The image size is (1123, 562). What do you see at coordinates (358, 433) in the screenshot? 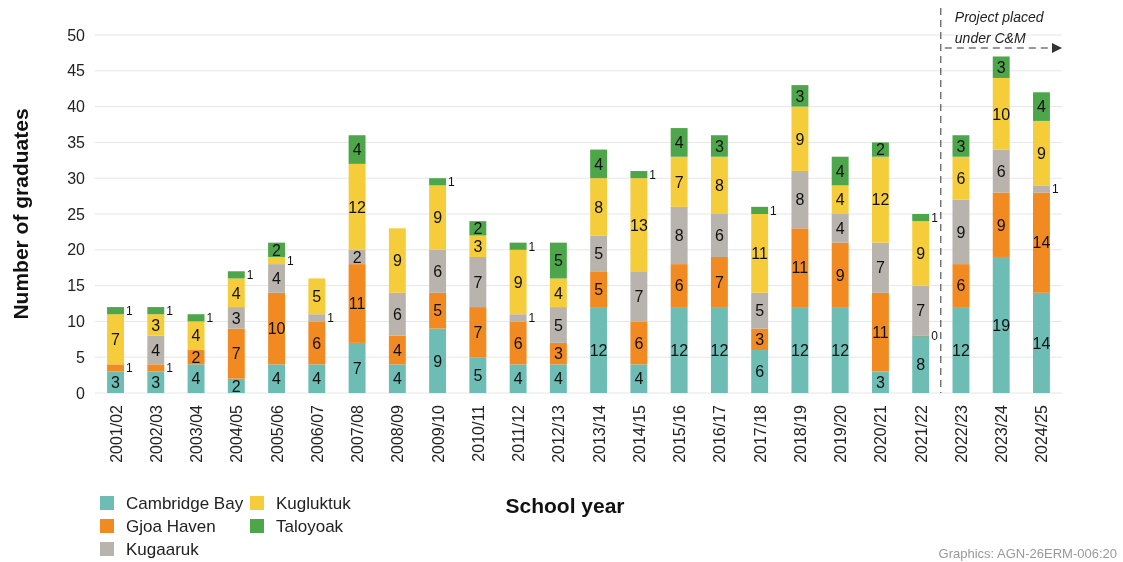
I see `x-tick-label: 2007/08` at bounding box center [358, 433].